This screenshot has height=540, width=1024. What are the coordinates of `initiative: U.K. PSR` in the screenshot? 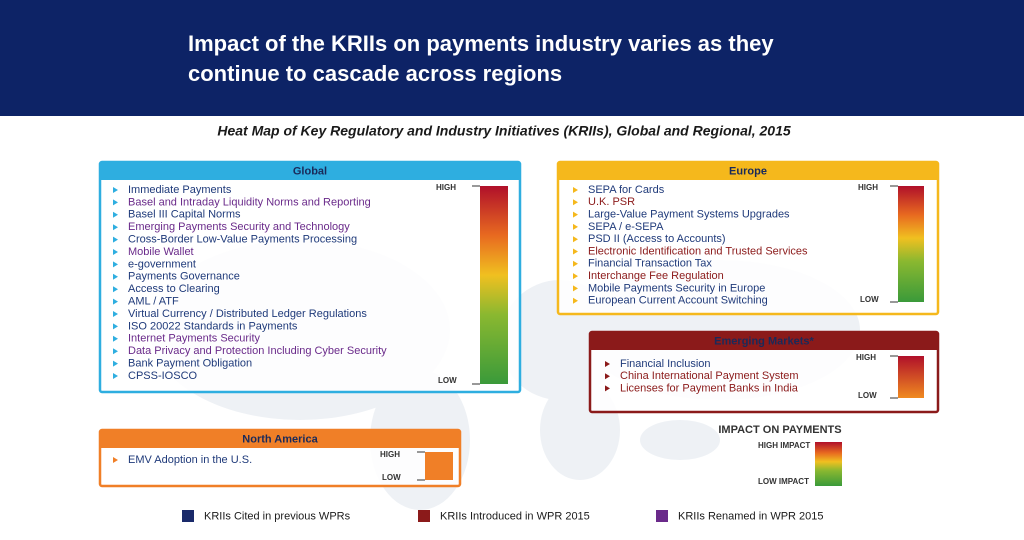 It's located at (611, 202).